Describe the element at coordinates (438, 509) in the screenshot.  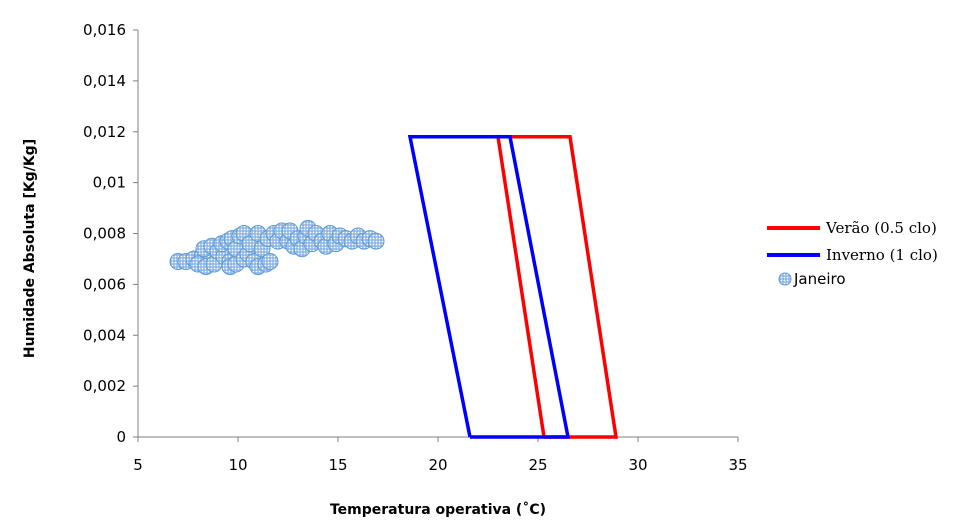
I see `x-axis-title: Temperatura operativa (˚C)` at that location.